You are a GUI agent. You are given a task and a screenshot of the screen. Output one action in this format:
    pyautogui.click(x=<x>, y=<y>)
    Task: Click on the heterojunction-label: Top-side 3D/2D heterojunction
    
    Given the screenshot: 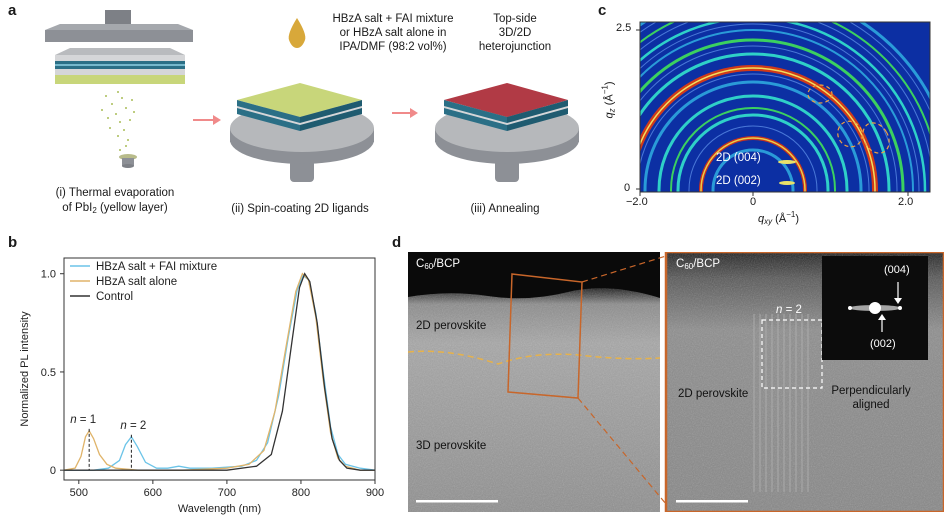 What is the action you would take?
    pyautogui.click(x=515, y=33)
    